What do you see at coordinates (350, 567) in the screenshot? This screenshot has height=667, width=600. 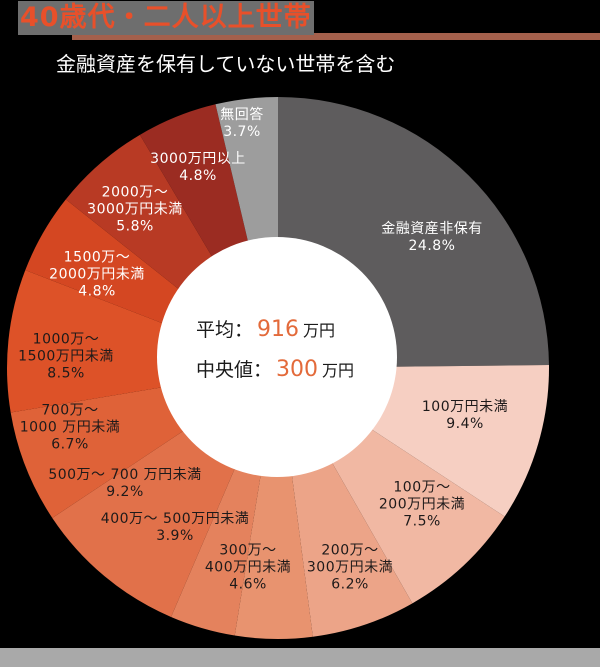 I see `label-200-300: 200万～ 300万円未満 6.2%` at bounding box center [350, 567].